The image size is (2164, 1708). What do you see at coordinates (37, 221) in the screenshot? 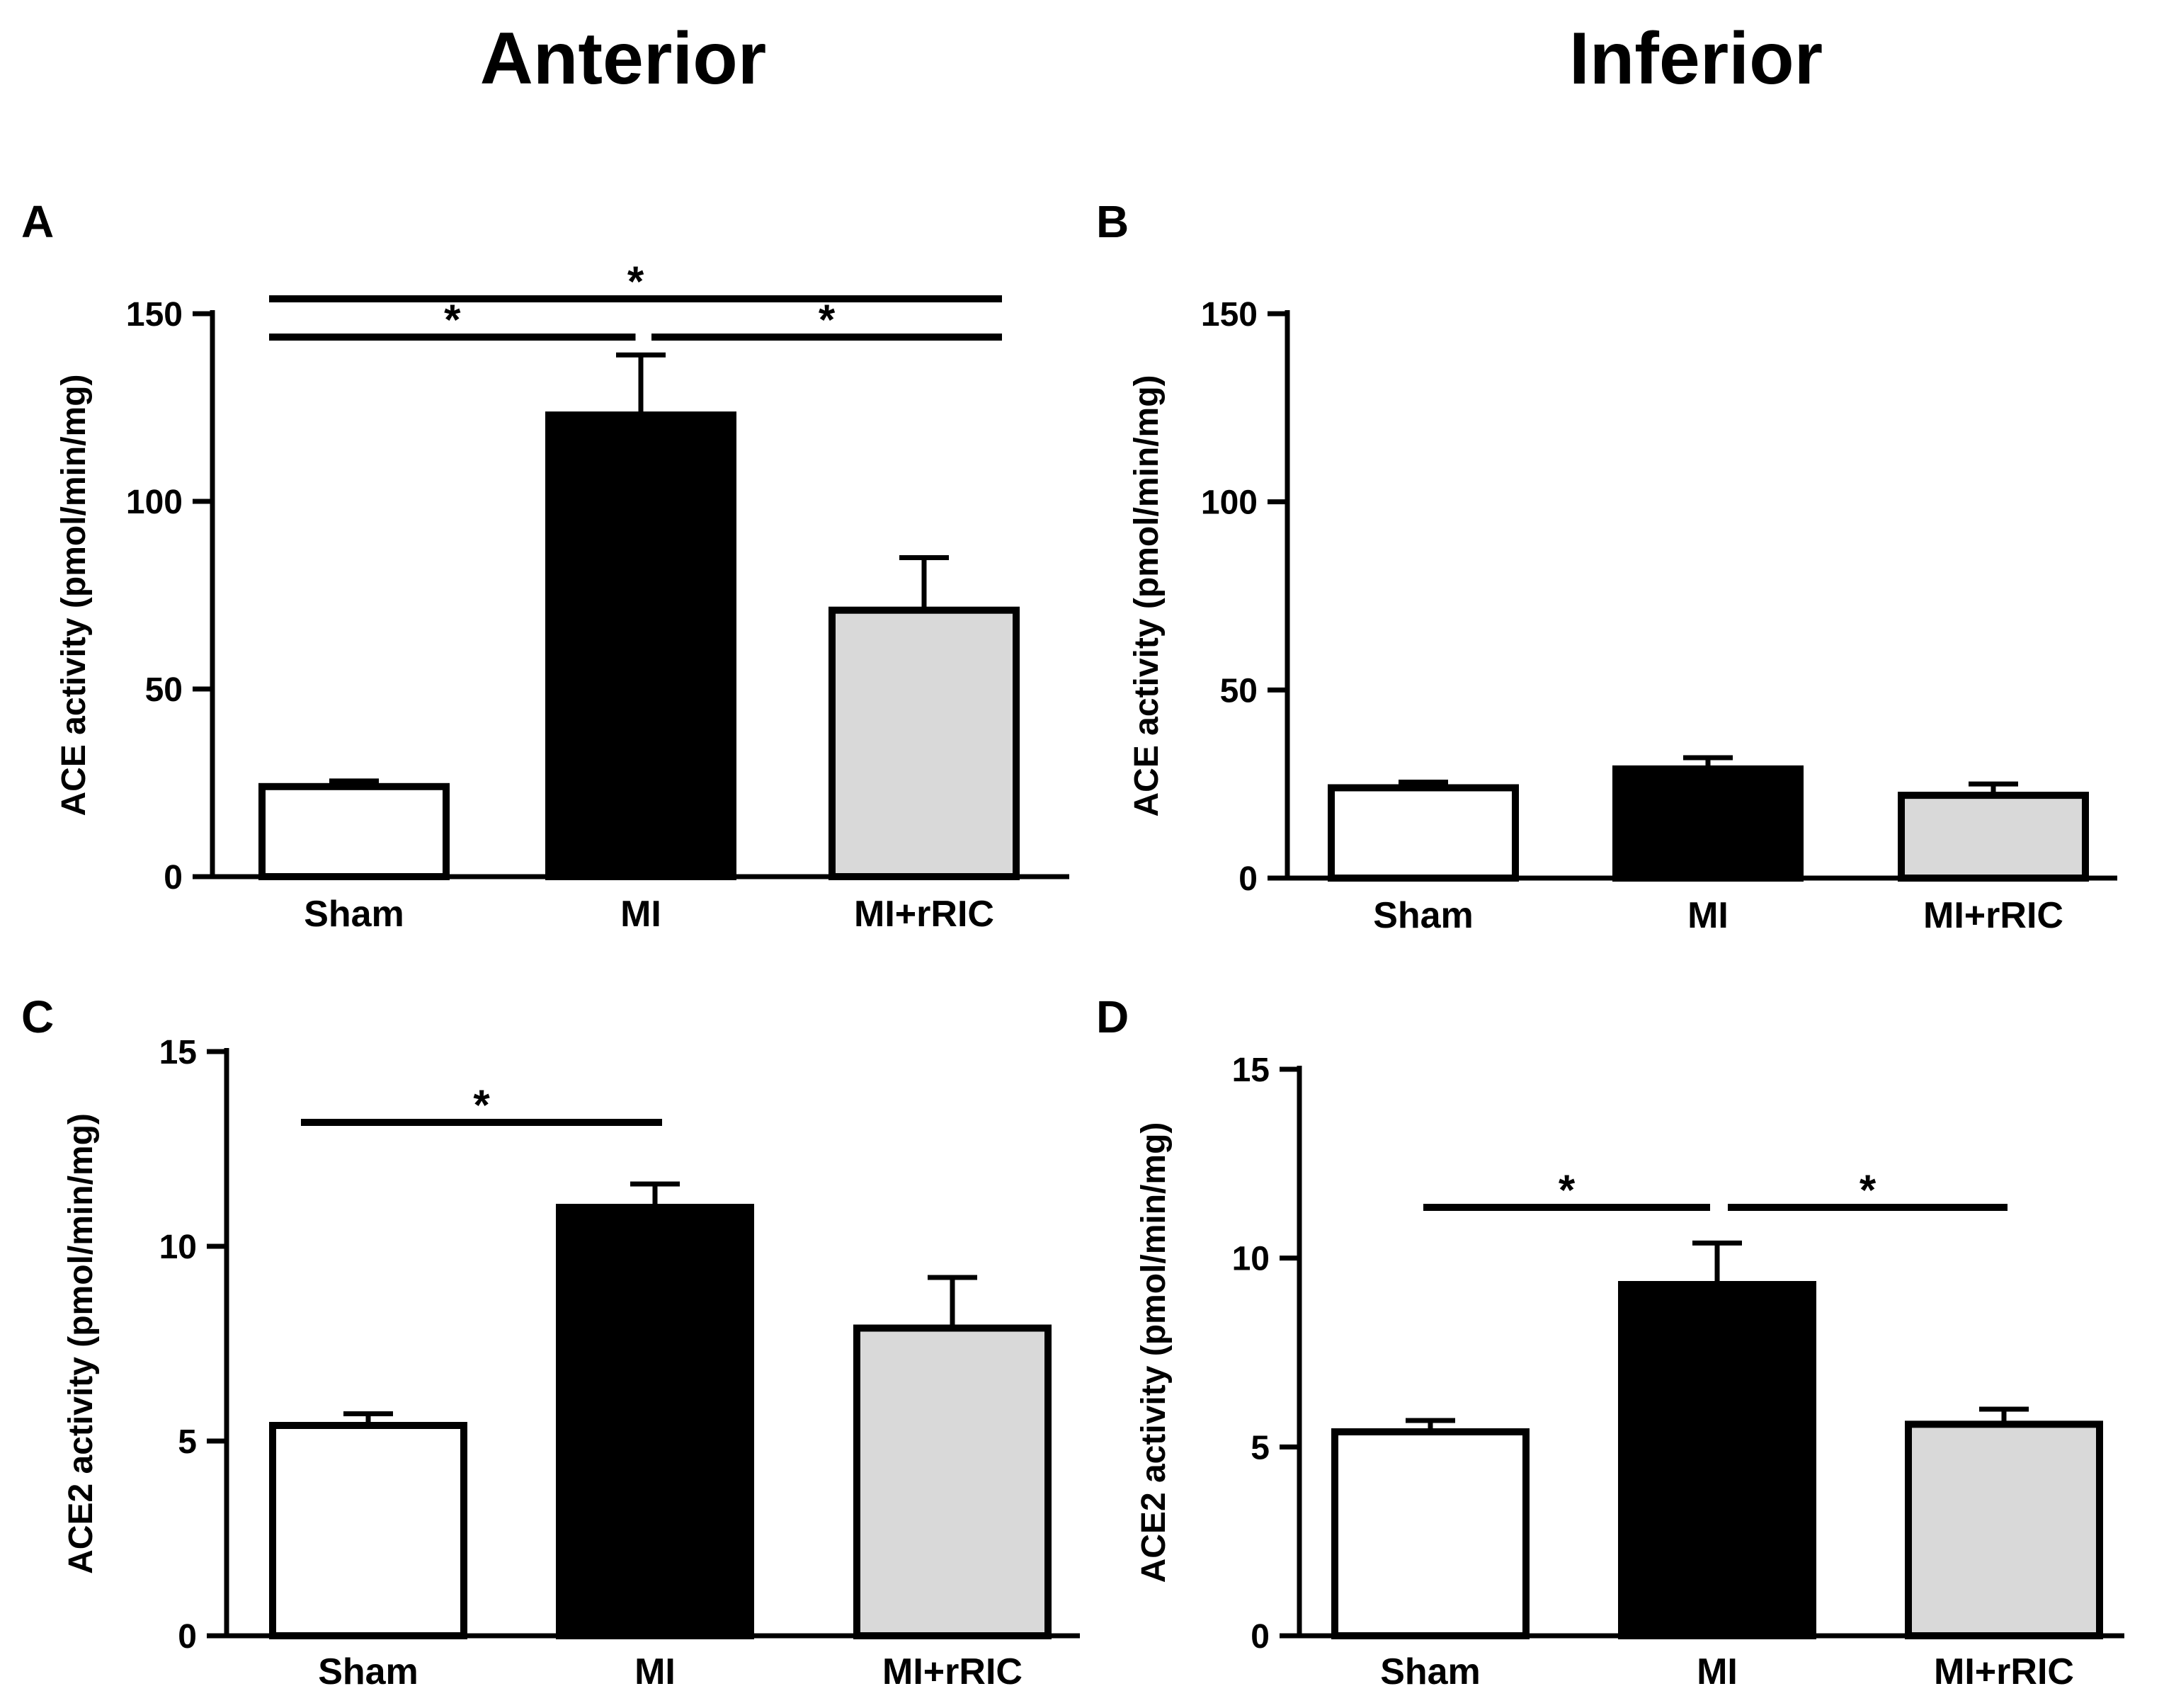
I see `panel-letter: A` at bounding box center [37, 221].